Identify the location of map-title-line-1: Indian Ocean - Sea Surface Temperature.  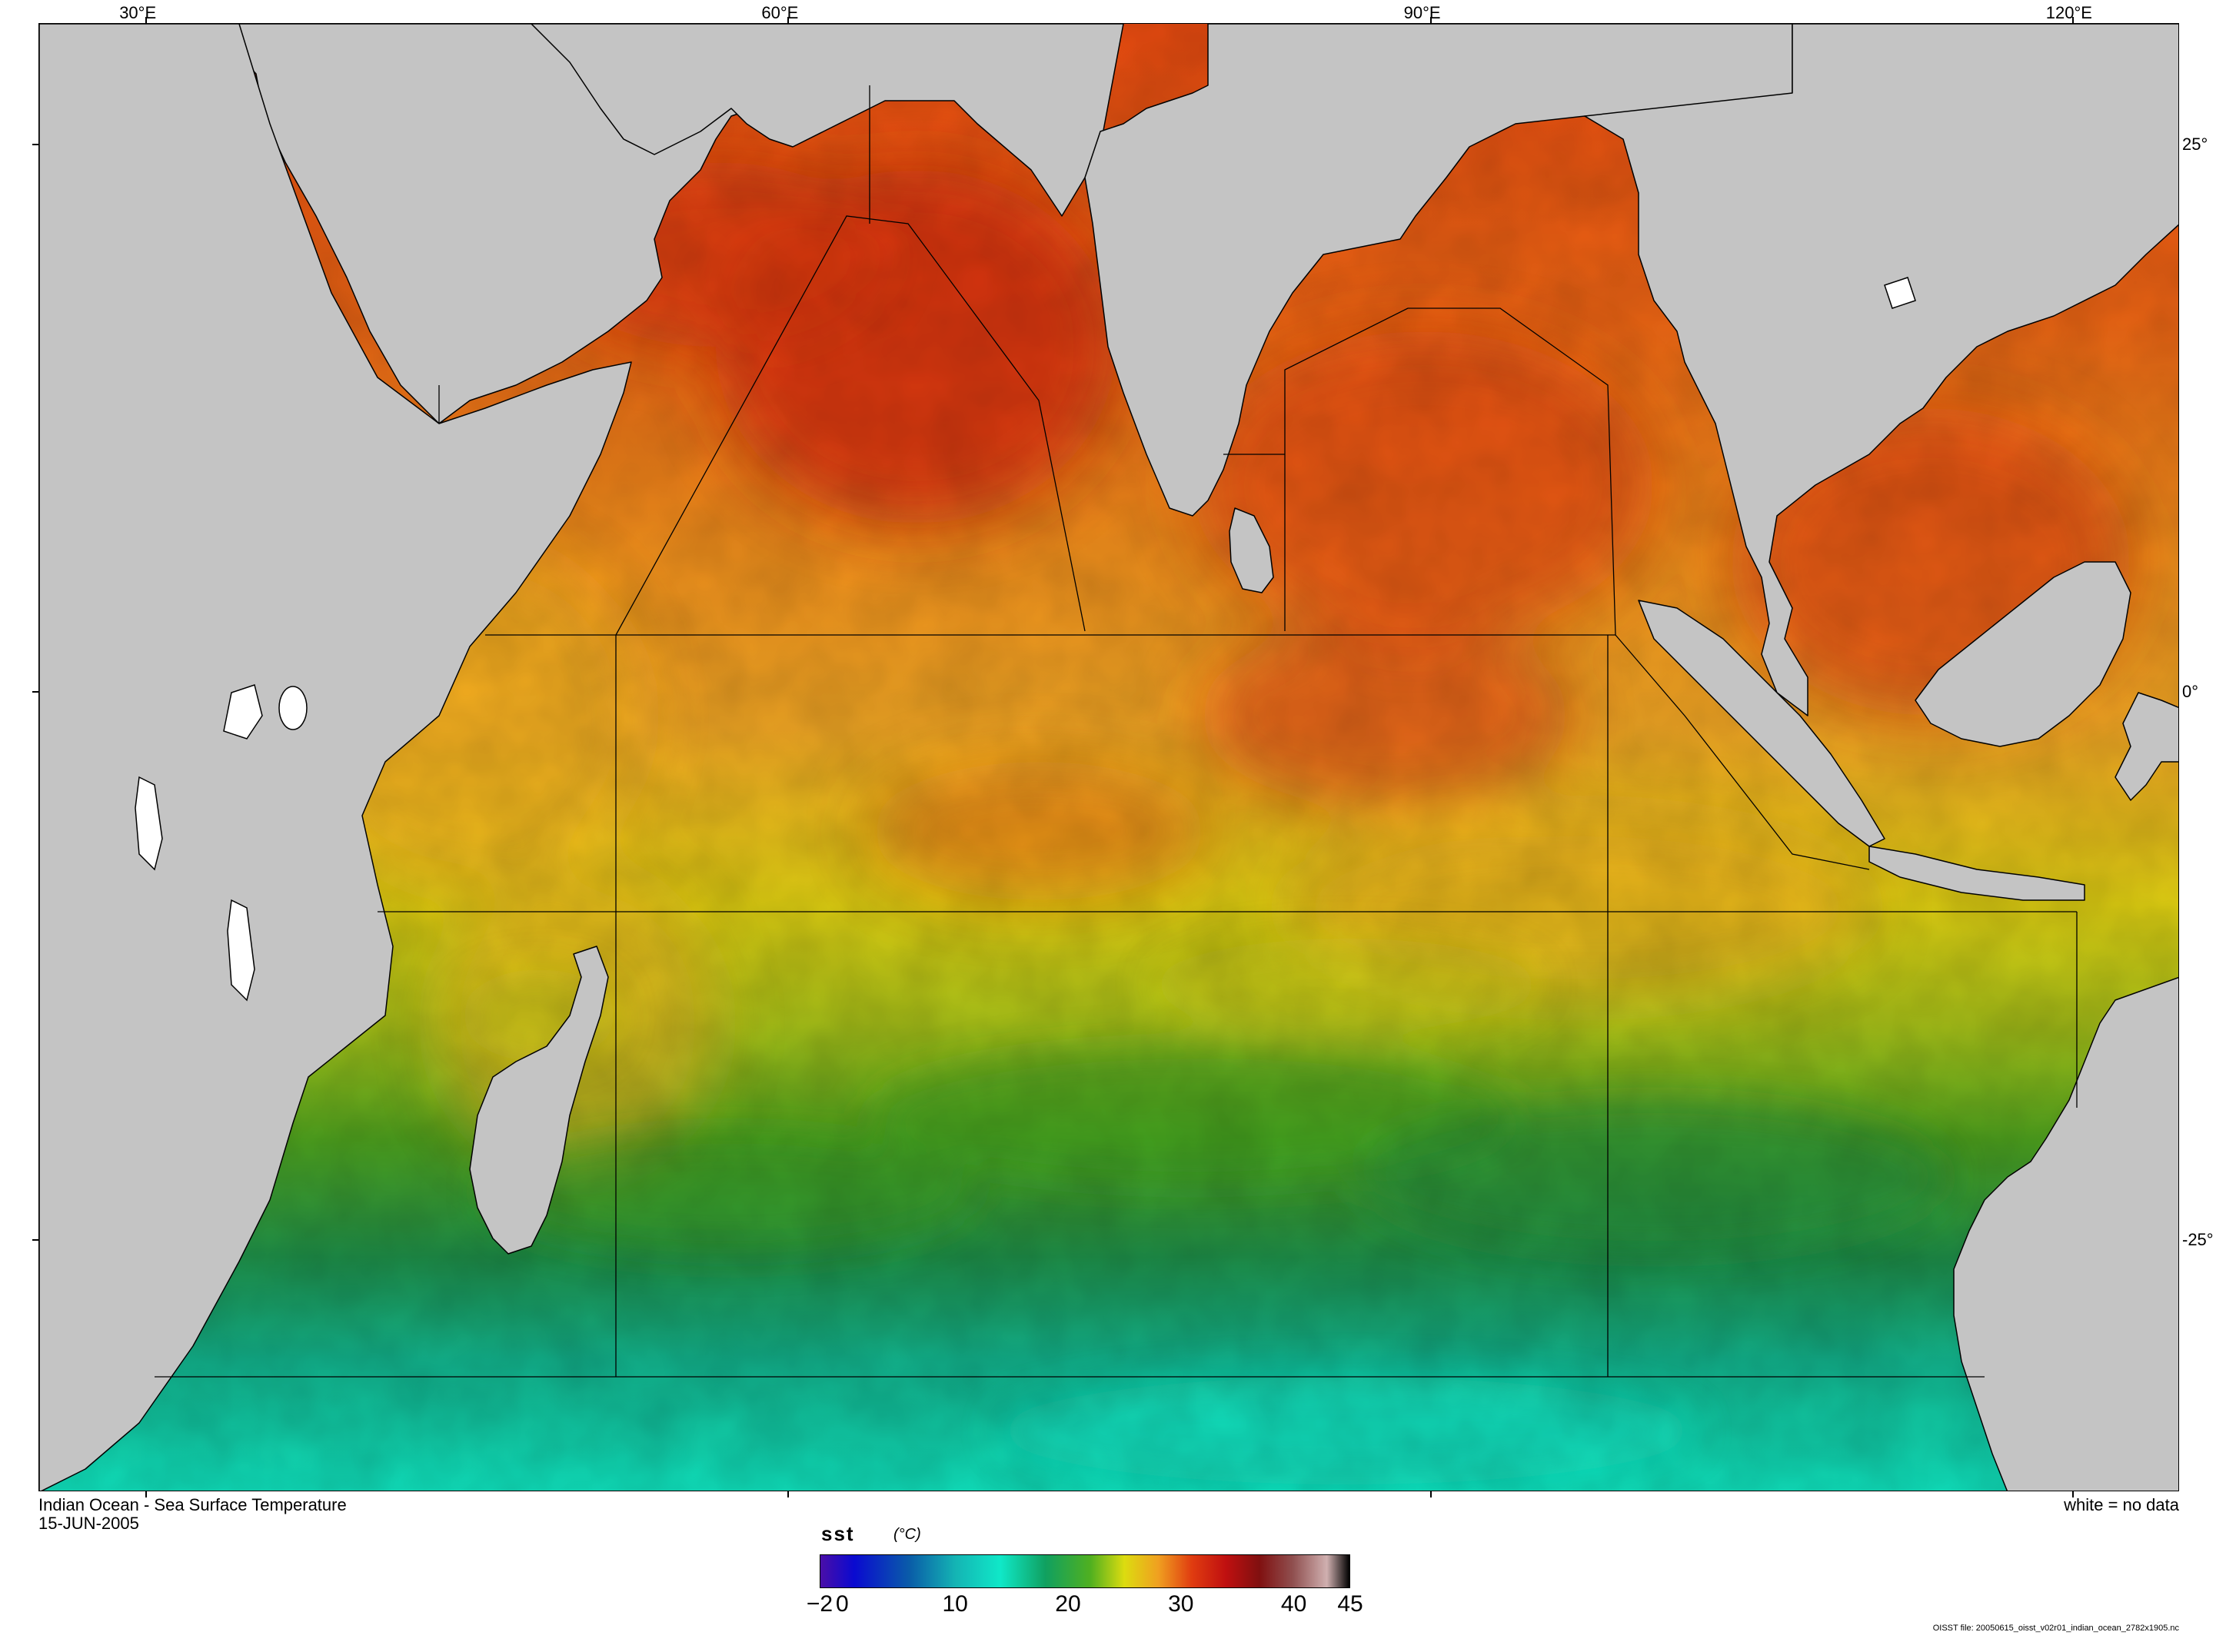
(193, 1505).